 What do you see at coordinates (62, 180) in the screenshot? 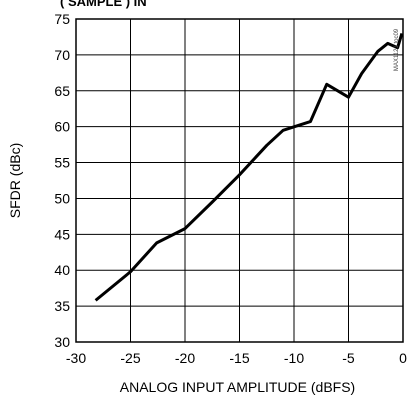
I see `y-tick-labels: 30 35 40 45 50 55 60 65 70 75` at bounding box center [62, 180].